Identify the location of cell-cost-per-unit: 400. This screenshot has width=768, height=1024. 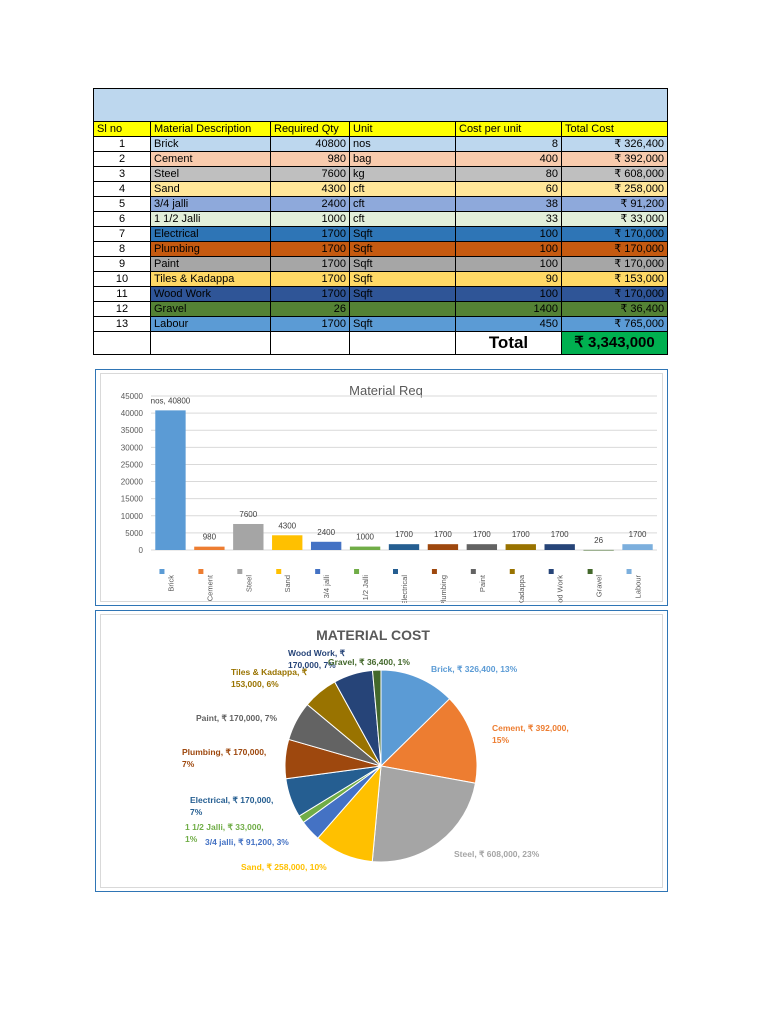
(508, 159).